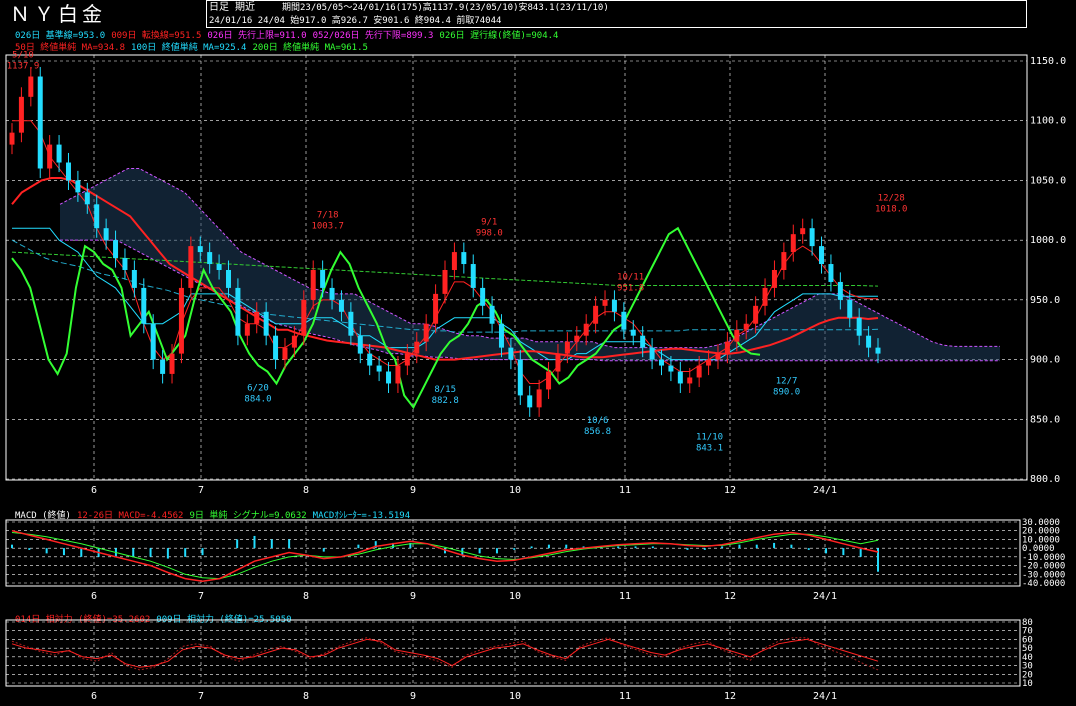 The image size is (1076, 706). I want to click on annotation-date: 7/18, so click(328, 216).